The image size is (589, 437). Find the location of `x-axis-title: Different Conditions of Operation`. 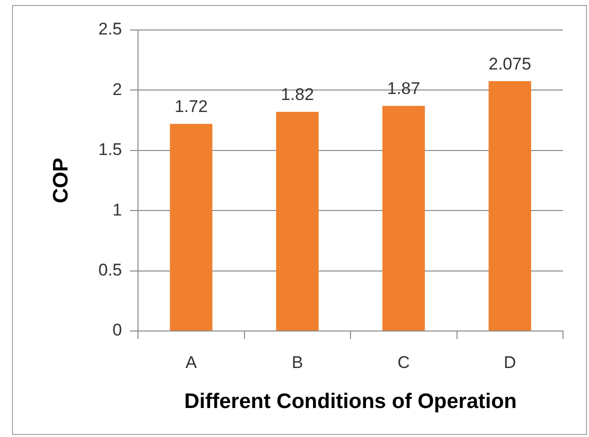

x-axis-title: Different Conditions of Operation is located at coordinates (350, 402).